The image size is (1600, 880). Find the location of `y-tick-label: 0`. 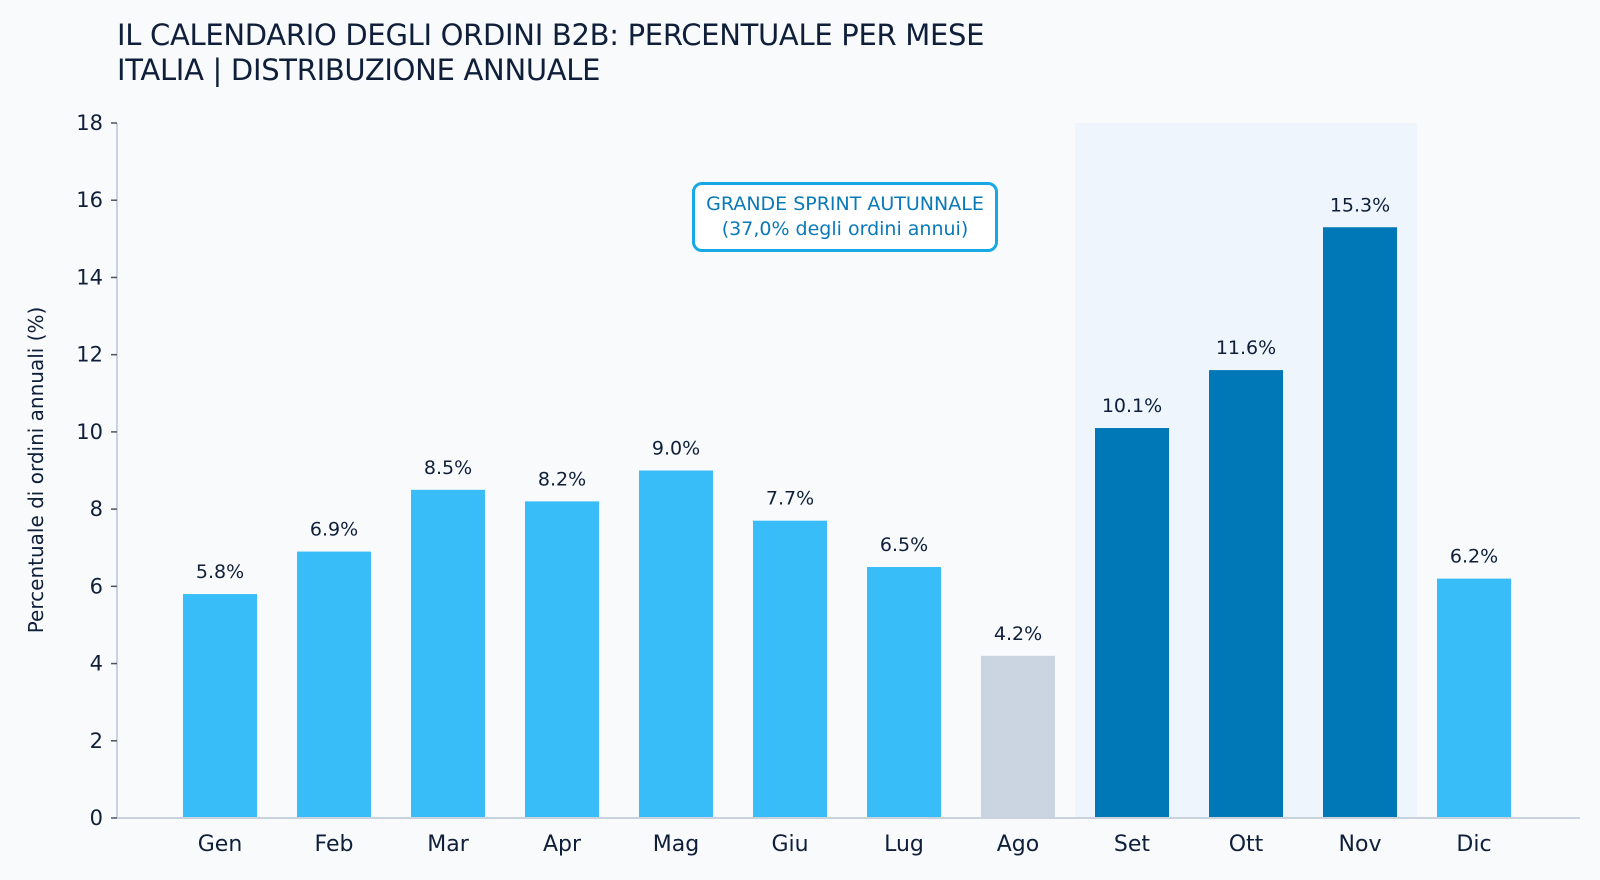

y-tick-label: 0 is located at coordinates (96, 818).